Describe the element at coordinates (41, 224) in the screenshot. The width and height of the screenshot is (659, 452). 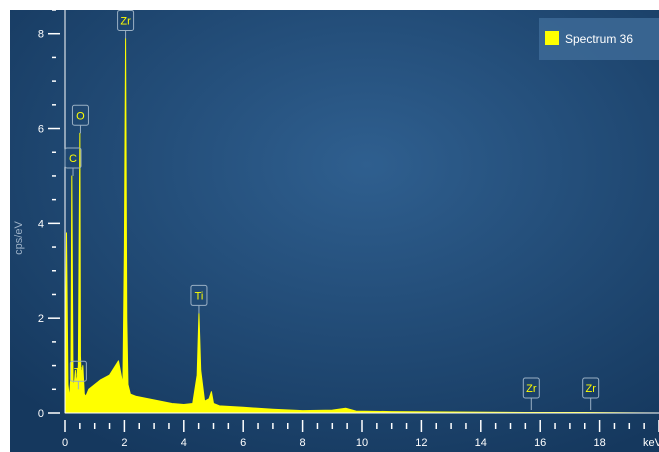
I see `y-tick-label: 4` at that location.